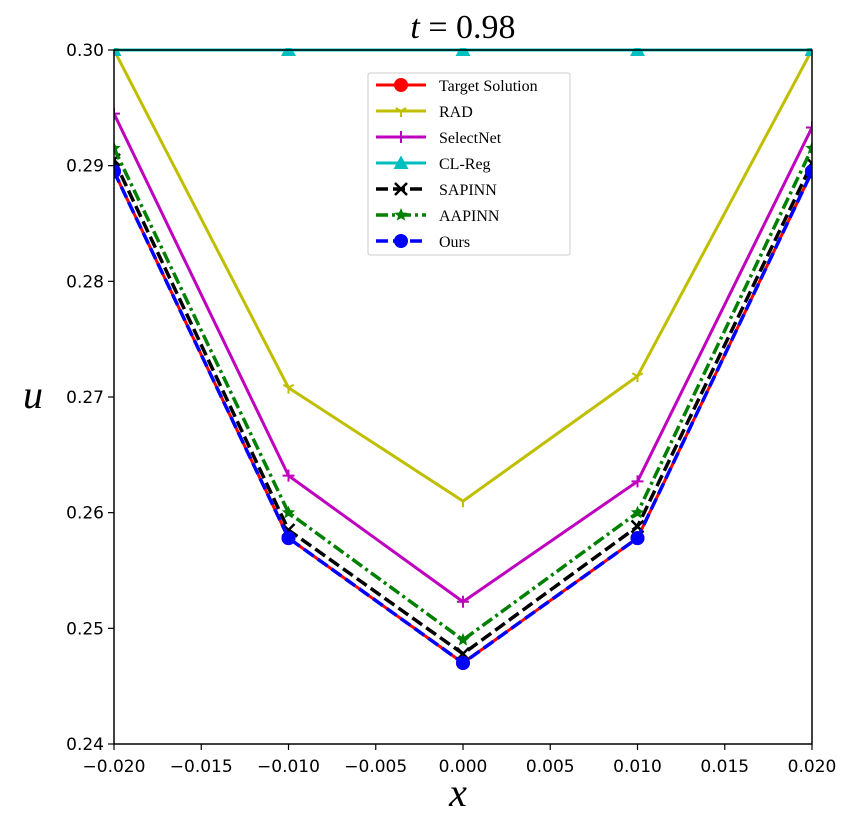  Describe the element at coordinates (469, 216) in the screenshot. I see `legend-label: AAPINN` at that location.